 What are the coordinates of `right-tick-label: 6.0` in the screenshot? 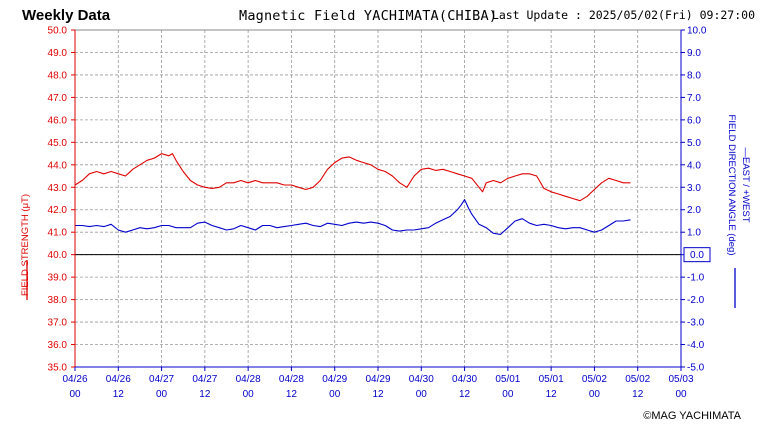 It's located at (694, 120).